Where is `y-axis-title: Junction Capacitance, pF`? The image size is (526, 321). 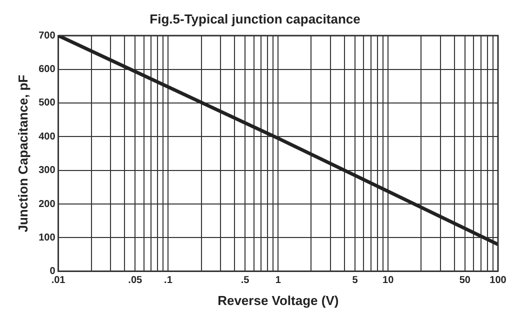 y-axis-title: Junction Capacitance, pF is located at coordinates (22, 153).